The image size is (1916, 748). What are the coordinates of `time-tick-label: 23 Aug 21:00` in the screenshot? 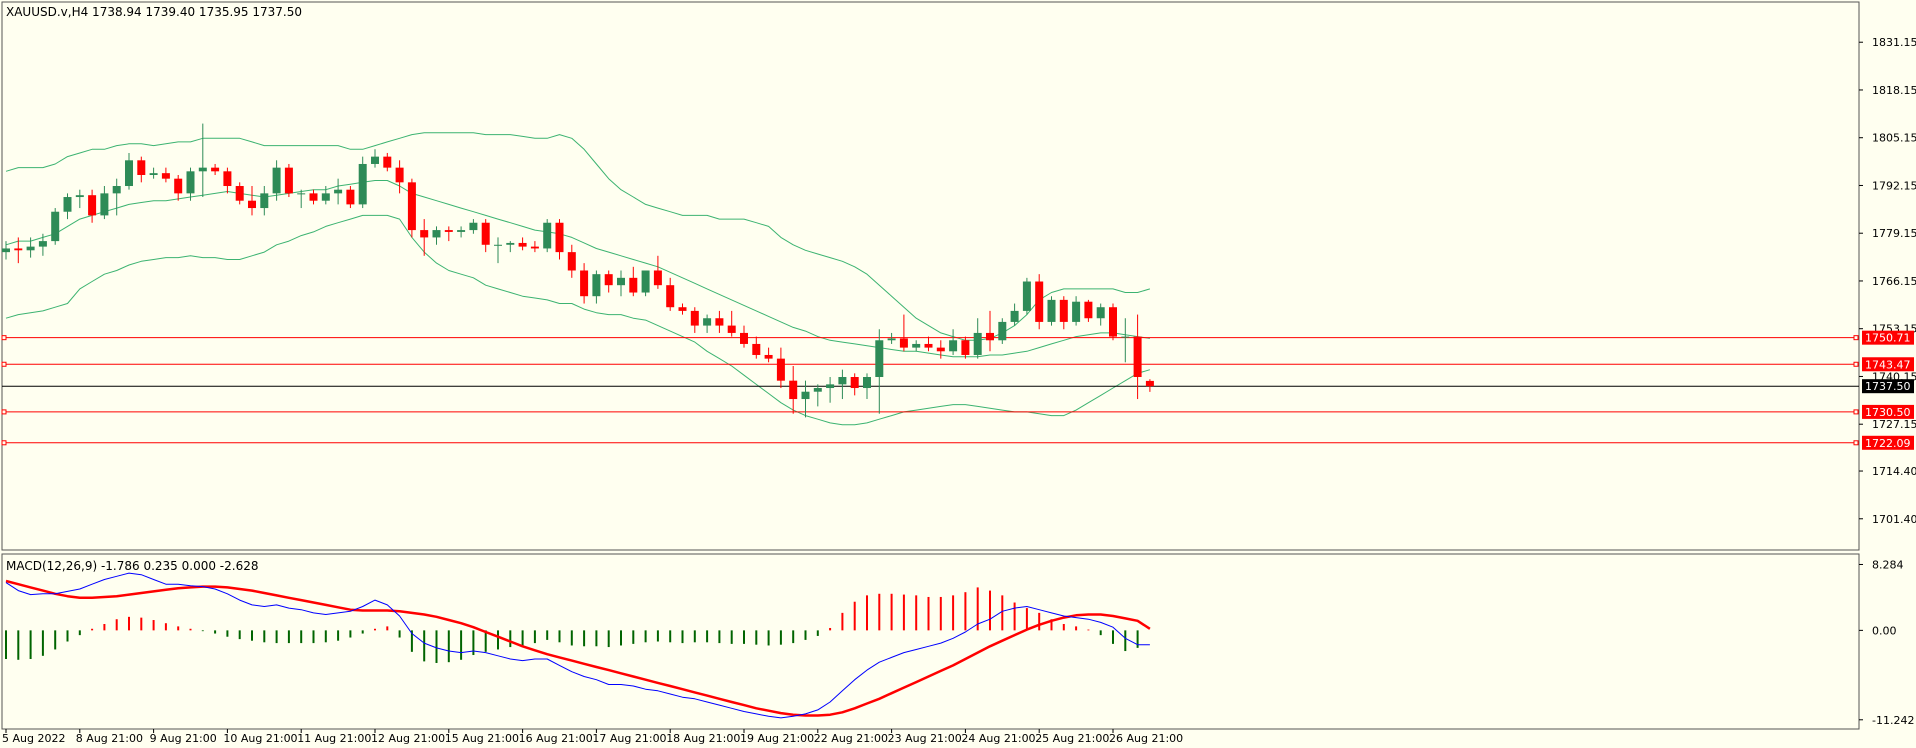 It's located at (925, 738).